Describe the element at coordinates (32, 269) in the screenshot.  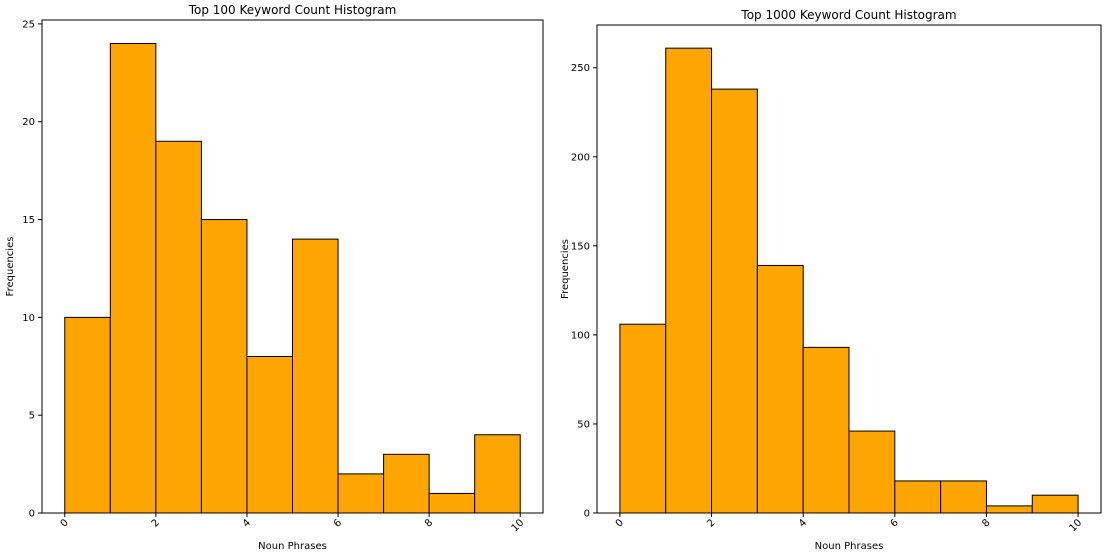
I see `y-ticks: 0 5 10 15 20 25` at that location.